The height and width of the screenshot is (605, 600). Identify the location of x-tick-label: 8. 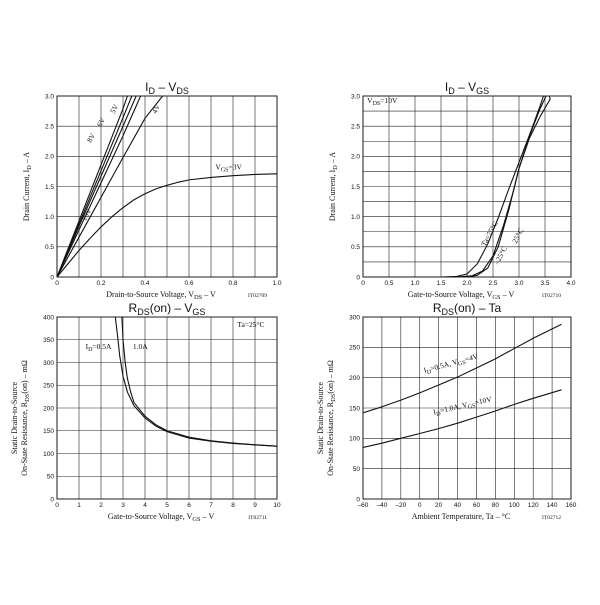
(233, 505).